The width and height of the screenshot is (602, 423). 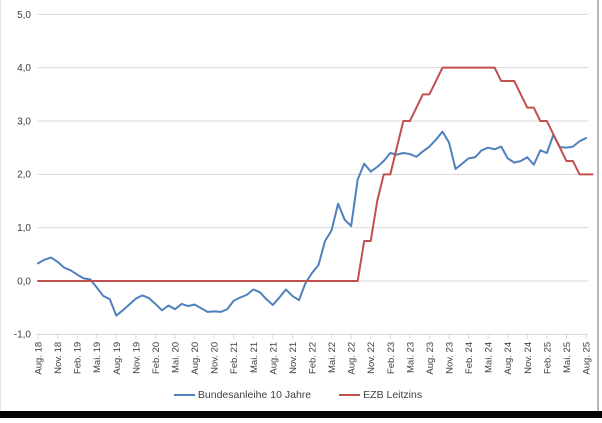 I want to click on x-axis-ticks-layer, so click(x=312, y=336).